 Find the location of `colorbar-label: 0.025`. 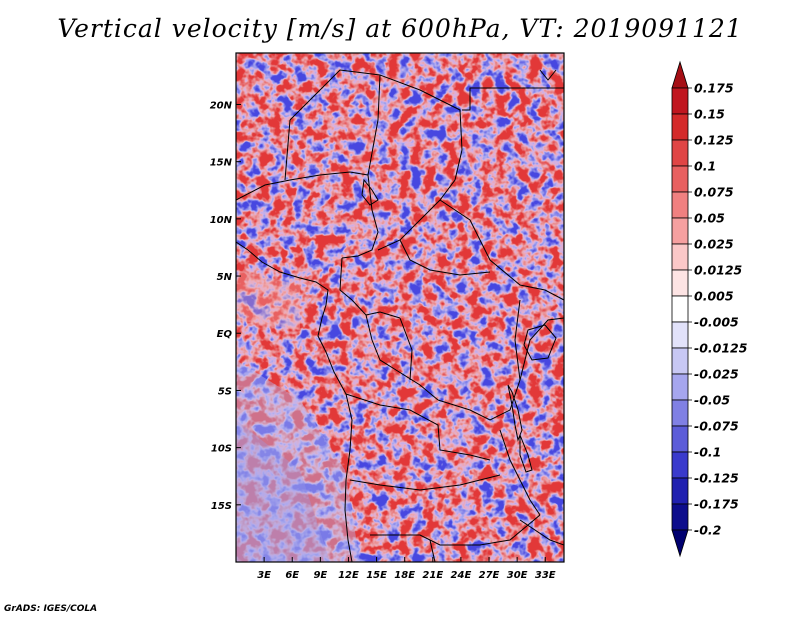

colorbar-label: 0.025 is located at coordinates (714, 244).